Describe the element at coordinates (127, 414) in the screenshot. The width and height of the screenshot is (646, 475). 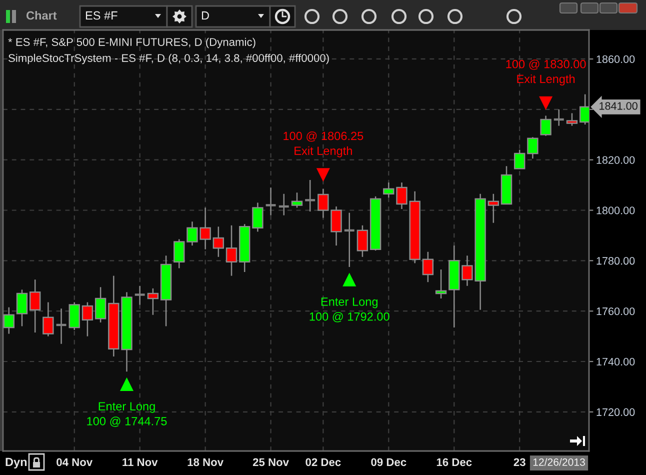
I see `data-label: Enter Long 100 @ 1744.75` at that location.